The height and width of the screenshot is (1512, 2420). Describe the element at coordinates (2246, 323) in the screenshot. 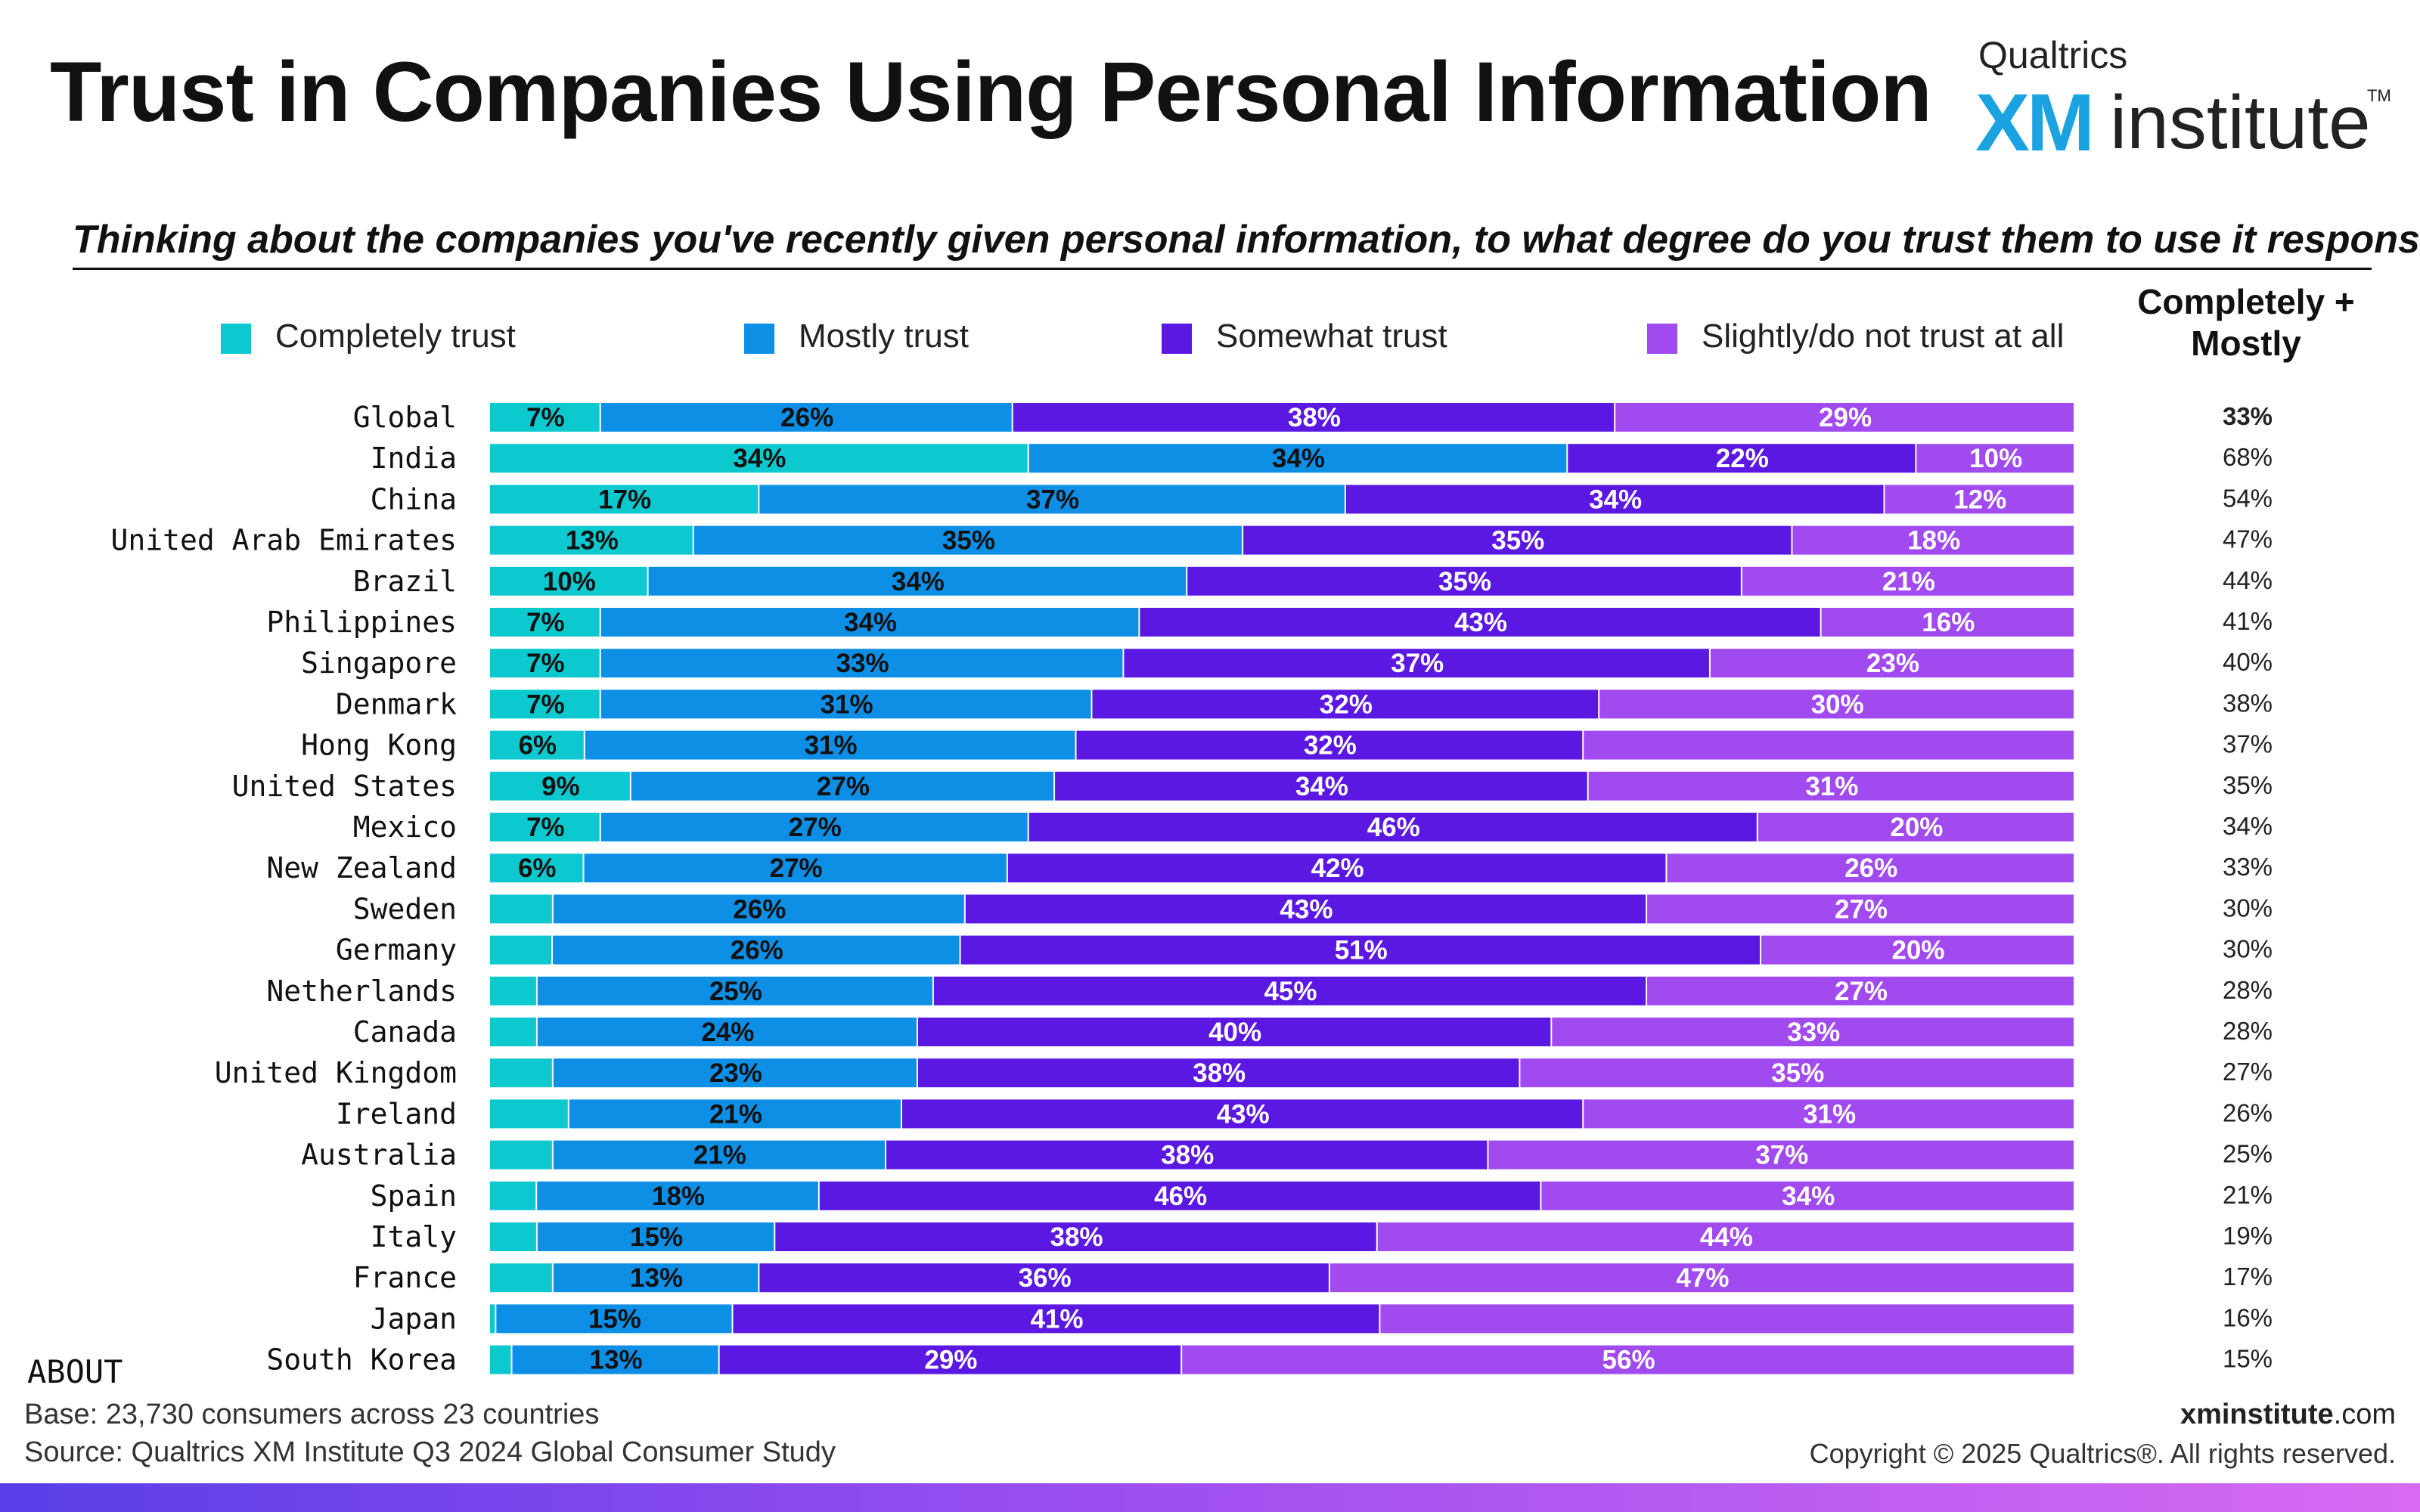

I see `completely-plus-mostly-header: Completely + Mostly` at that location.